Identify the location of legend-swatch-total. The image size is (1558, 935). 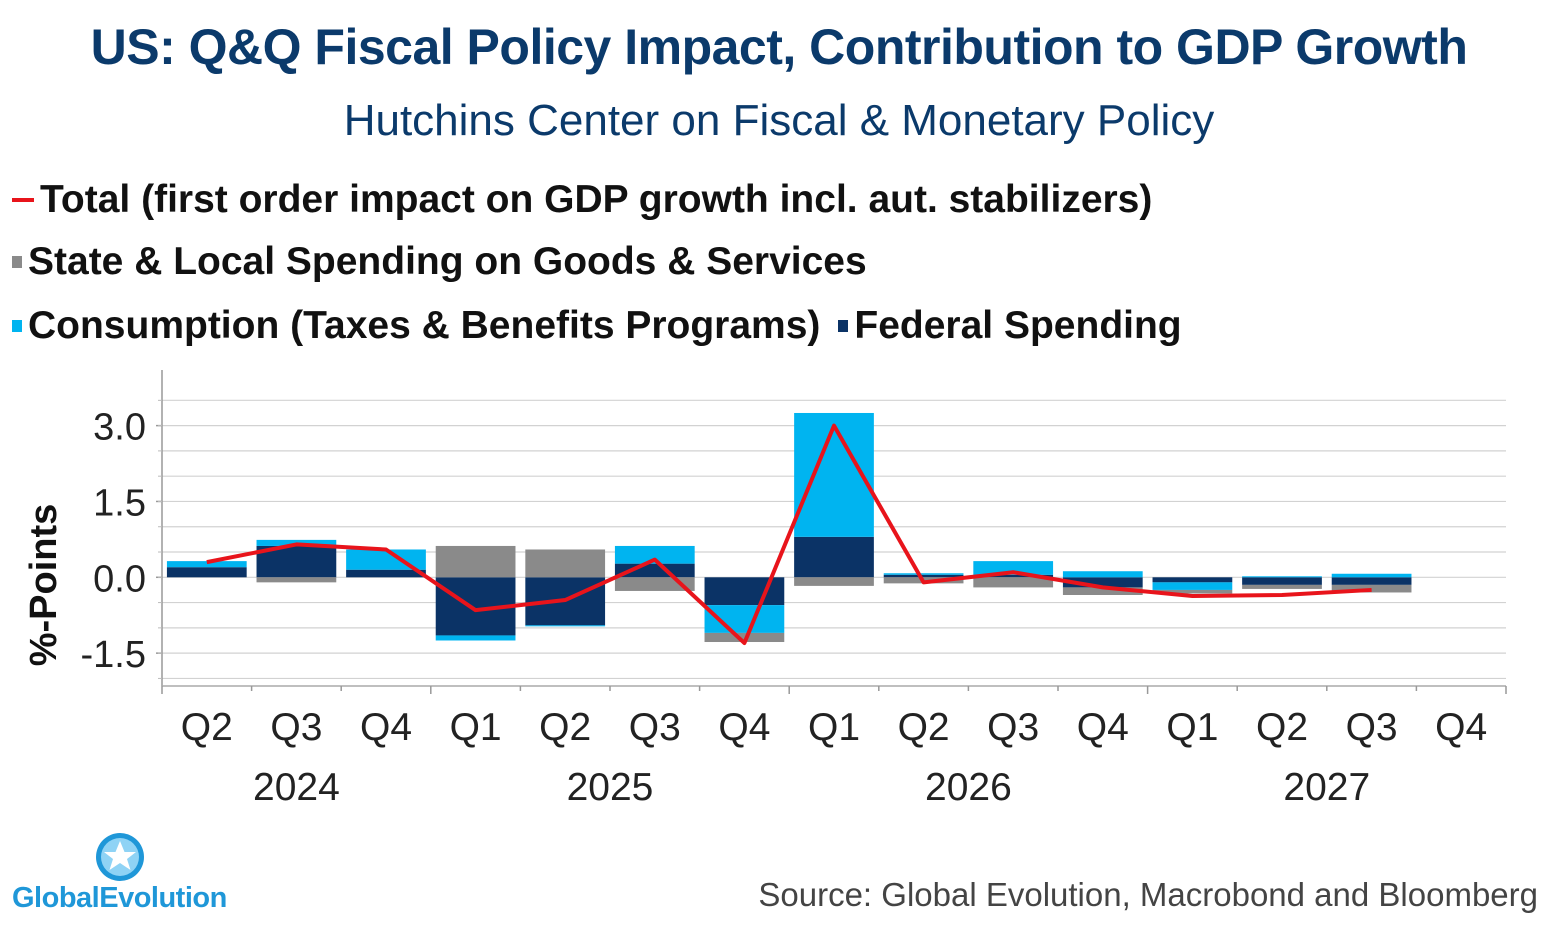
(23, 200).